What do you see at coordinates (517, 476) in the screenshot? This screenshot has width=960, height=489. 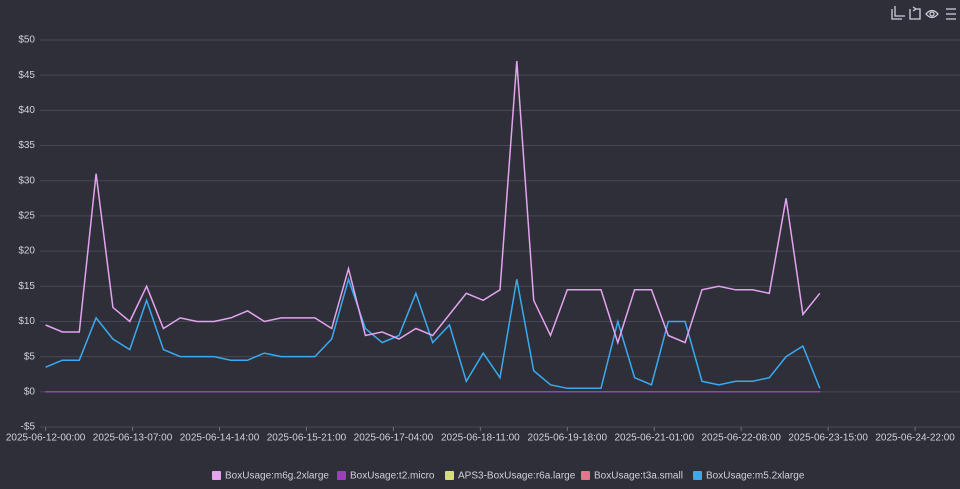 I see `legend-label: APS3-BoxUsage:r6a.large` at bounding box center [517, 476].